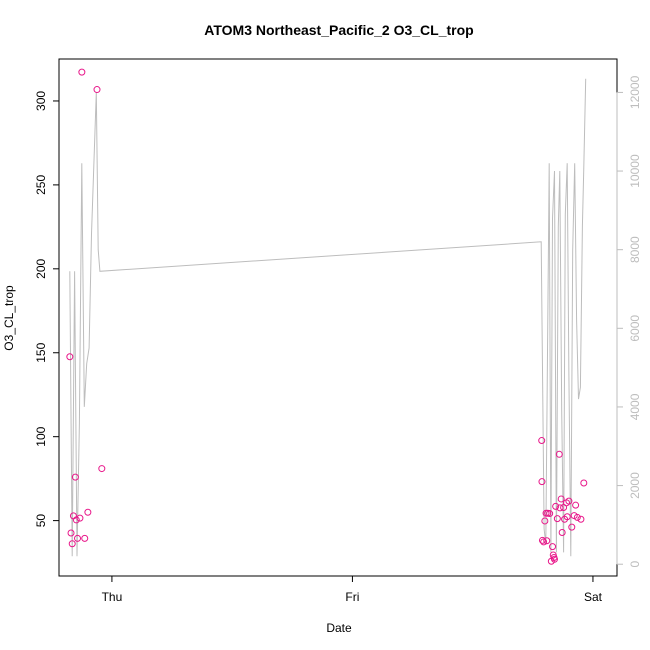 This screenshot has width=650, height=650. I want to click on x-axis: Thu Fri Sat, so click(352, 589).